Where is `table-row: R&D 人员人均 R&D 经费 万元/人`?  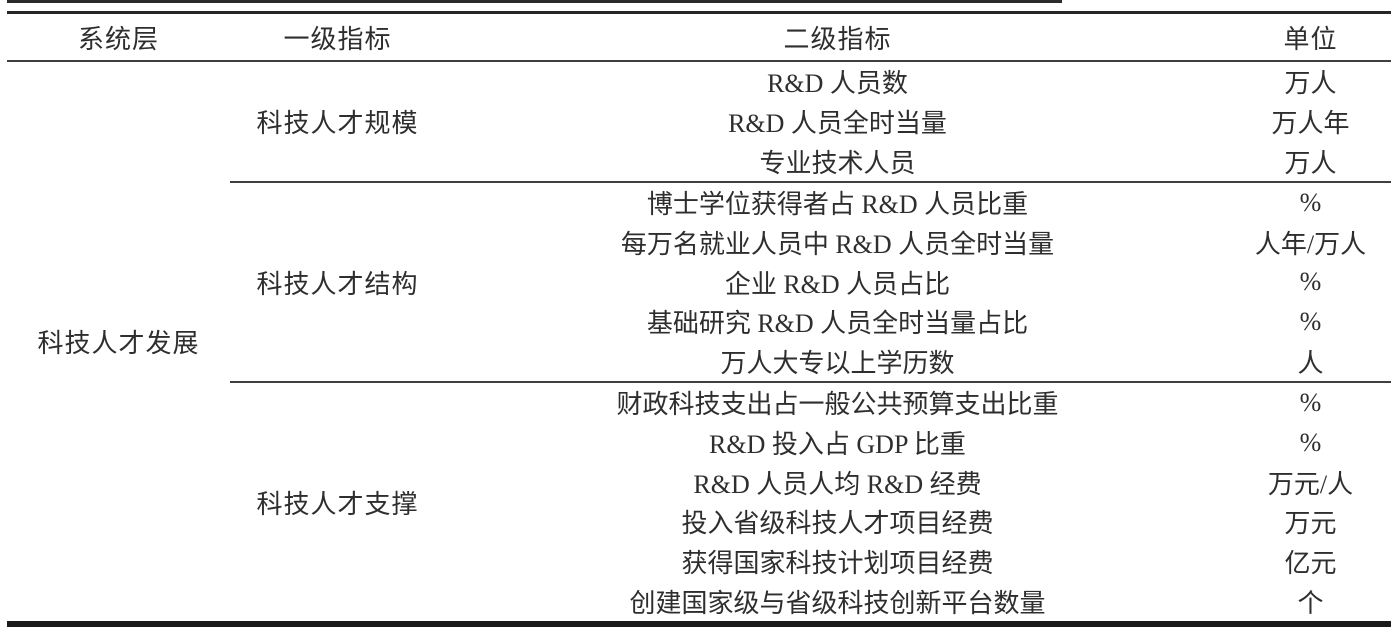
table-row: R&D 人员人均 R&D 经费 万元/人 is located at coordinates (918, 482).